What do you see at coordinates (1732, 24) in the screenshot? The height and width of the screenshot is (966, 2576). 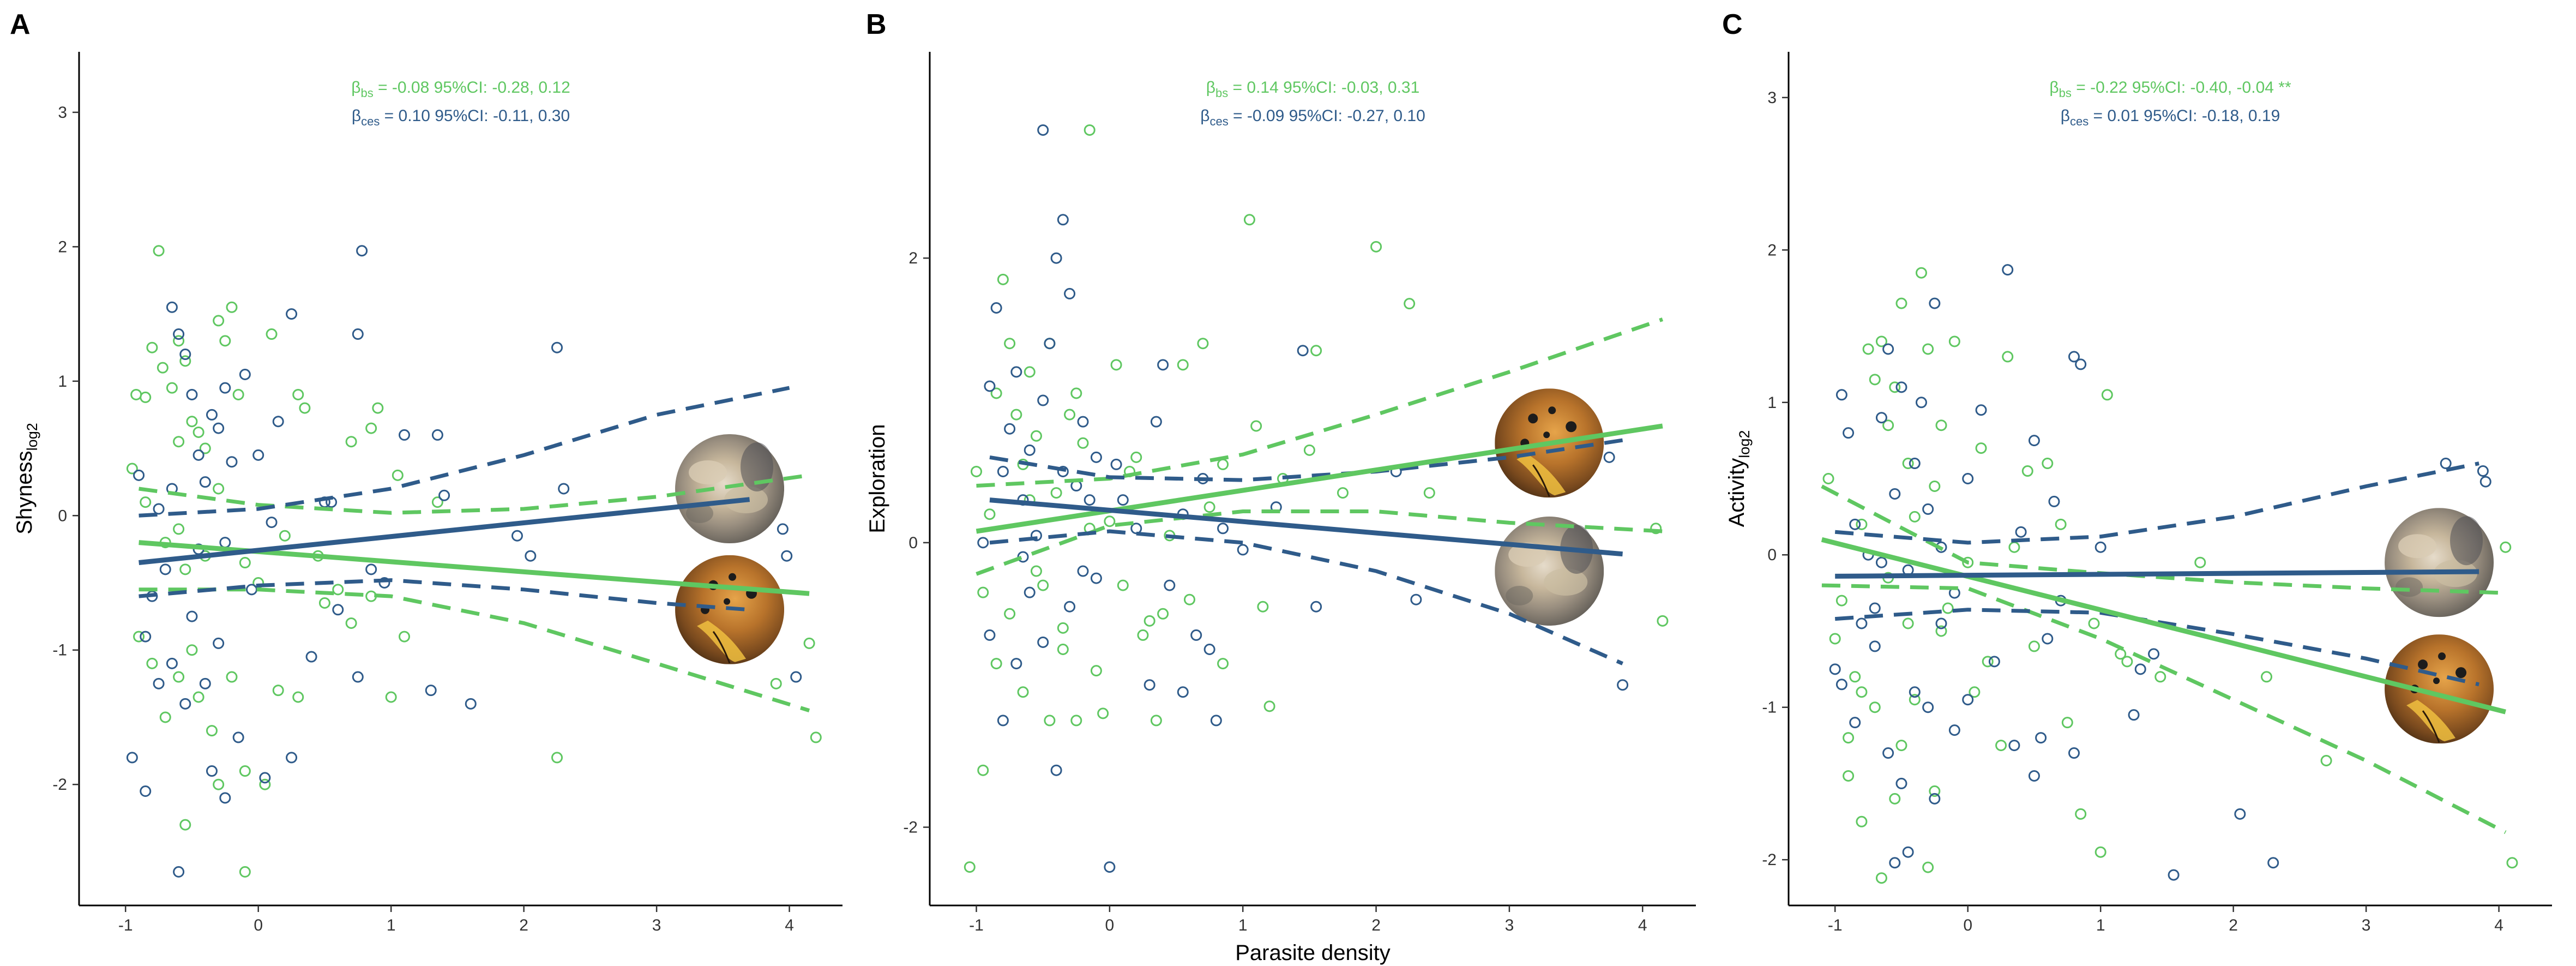 I see `panel-letter: C` at bounding box center [1732, 24].